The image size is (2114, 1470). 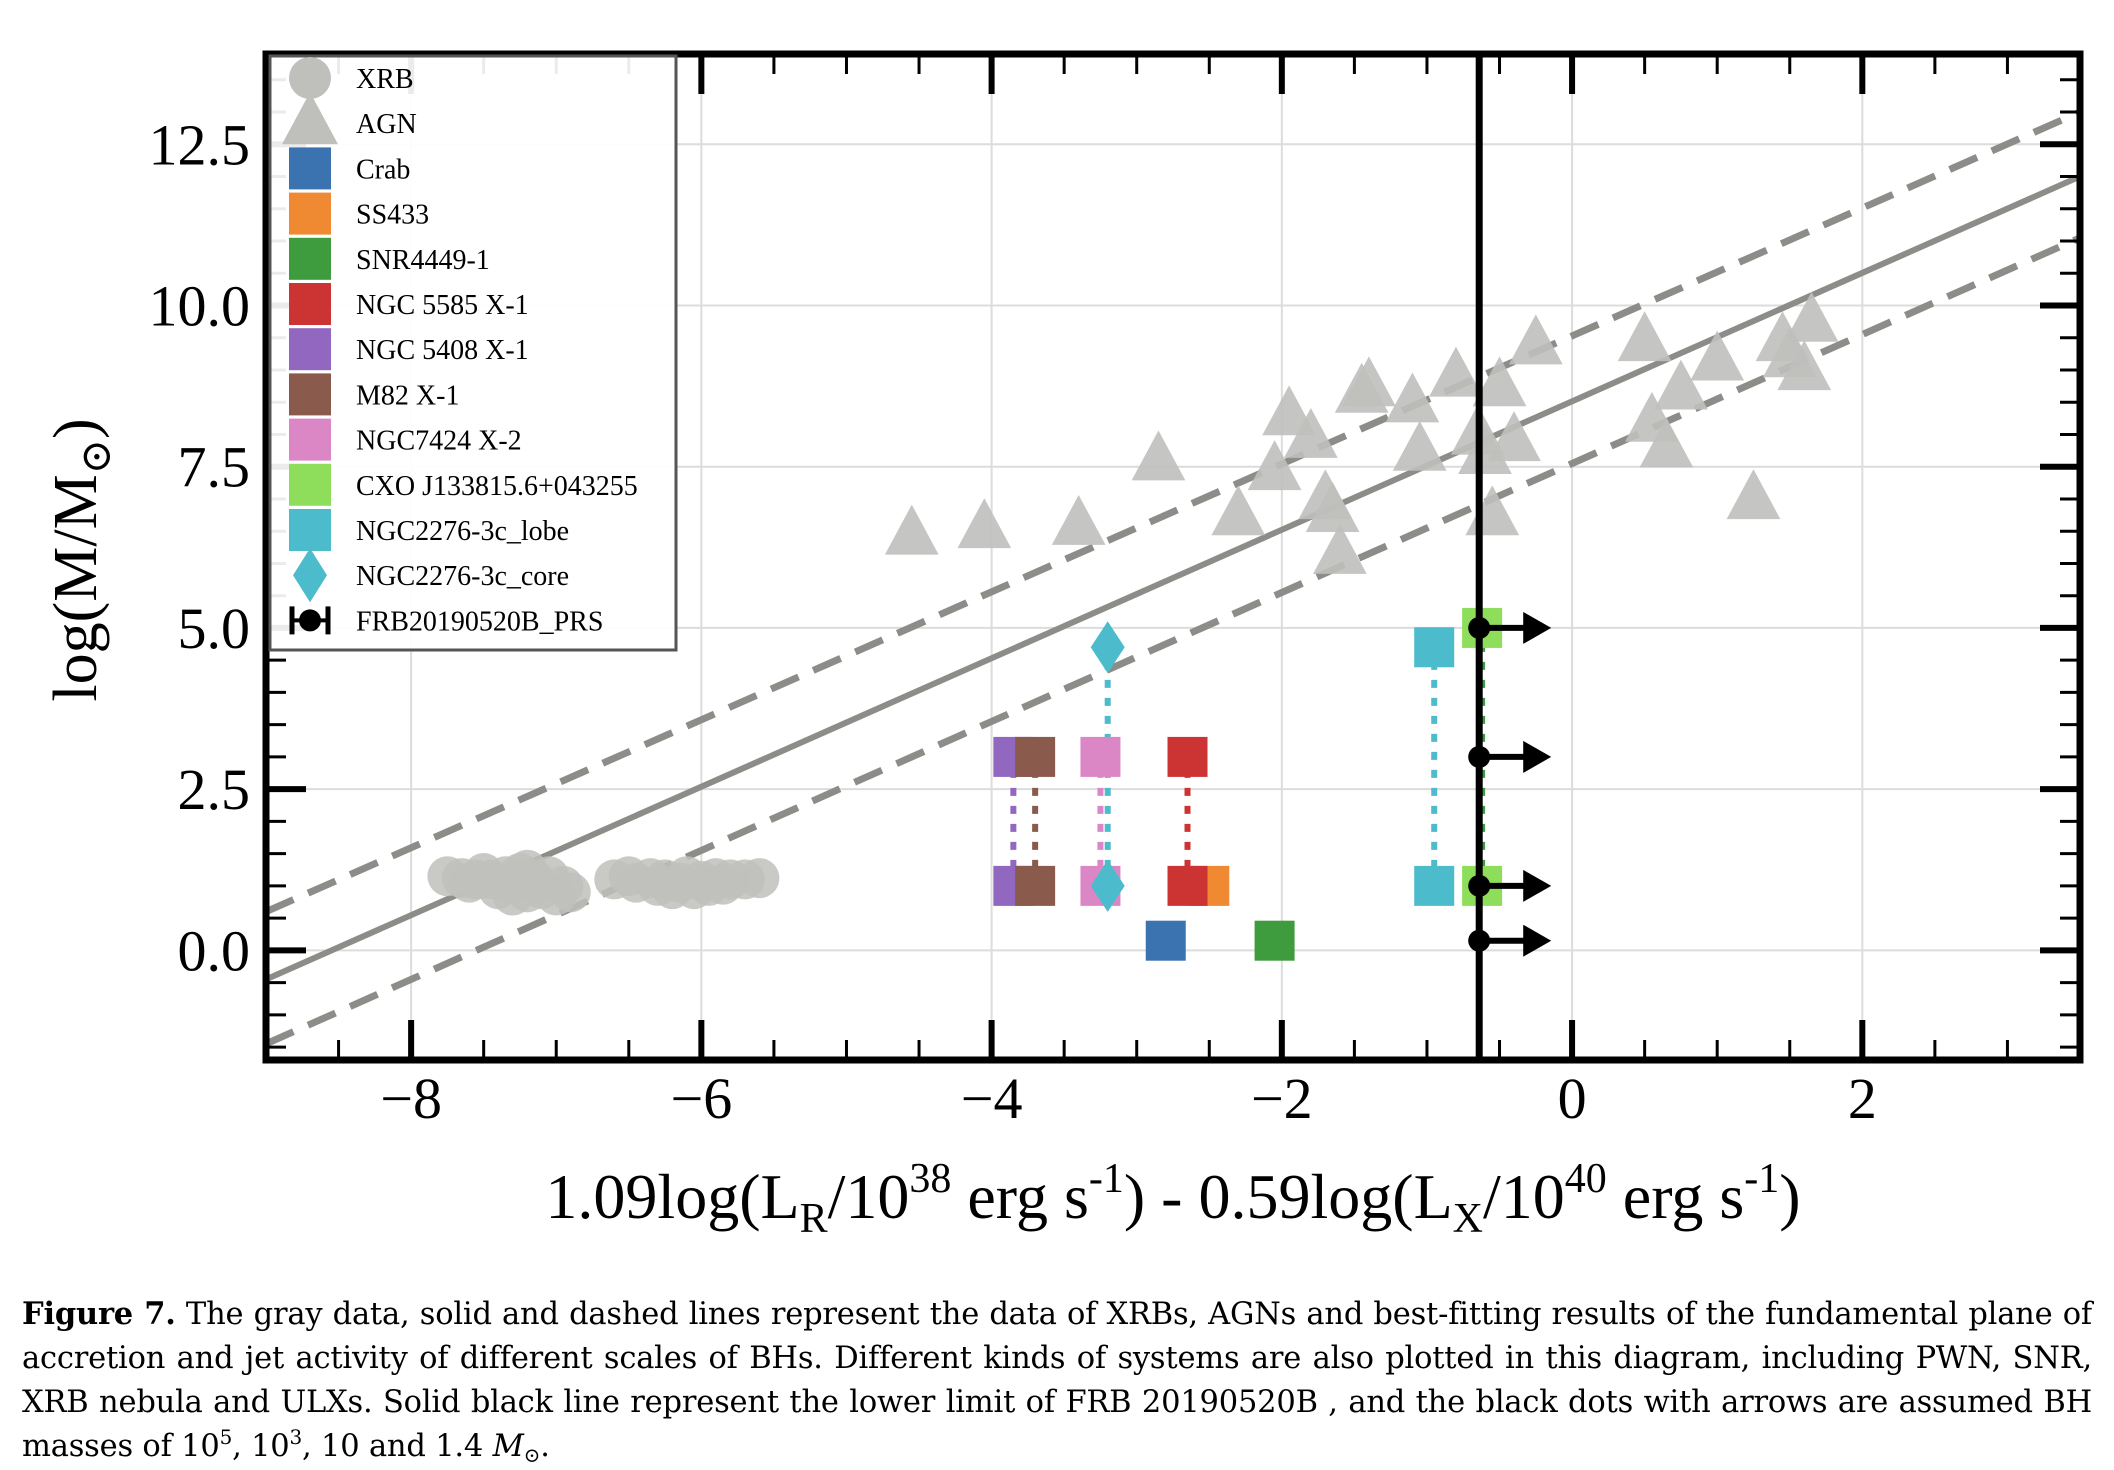 I want to click on legend-m82-x-1-marker, so click(x=310, y=394).